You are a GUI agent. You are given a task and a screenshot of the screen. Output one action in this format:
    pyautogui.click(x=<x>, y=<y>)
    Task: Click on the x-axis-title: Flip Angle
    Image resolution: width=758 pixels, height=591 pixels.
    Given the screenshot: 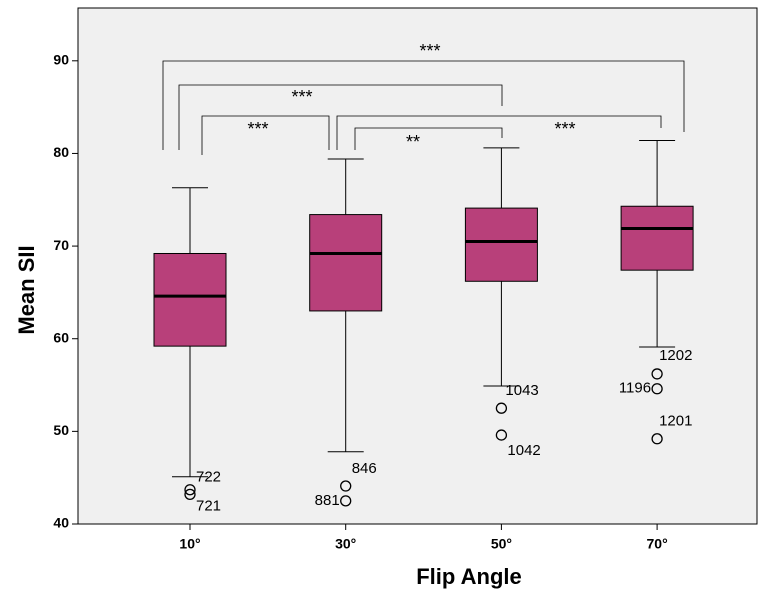 What is the action you would take?
    pyautogui.click(x=469, y=576)
    